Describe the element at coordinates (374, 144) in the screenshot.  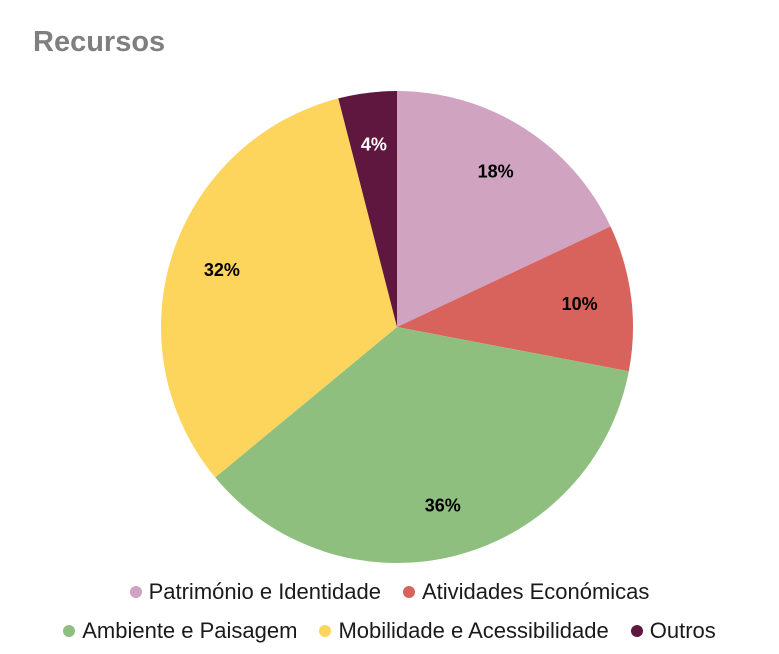
I see `pie-slice-value-label: 4%` at that location.